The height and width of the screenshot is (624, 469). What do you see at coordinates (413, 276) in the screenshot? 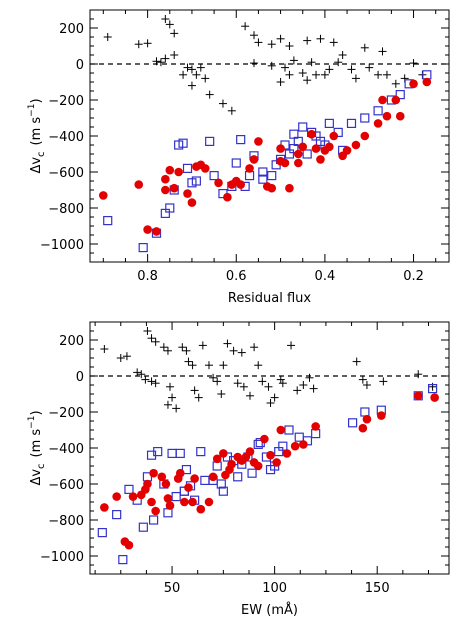
I see `x-tick-label: 0.2` at bounding box center [413, 276].